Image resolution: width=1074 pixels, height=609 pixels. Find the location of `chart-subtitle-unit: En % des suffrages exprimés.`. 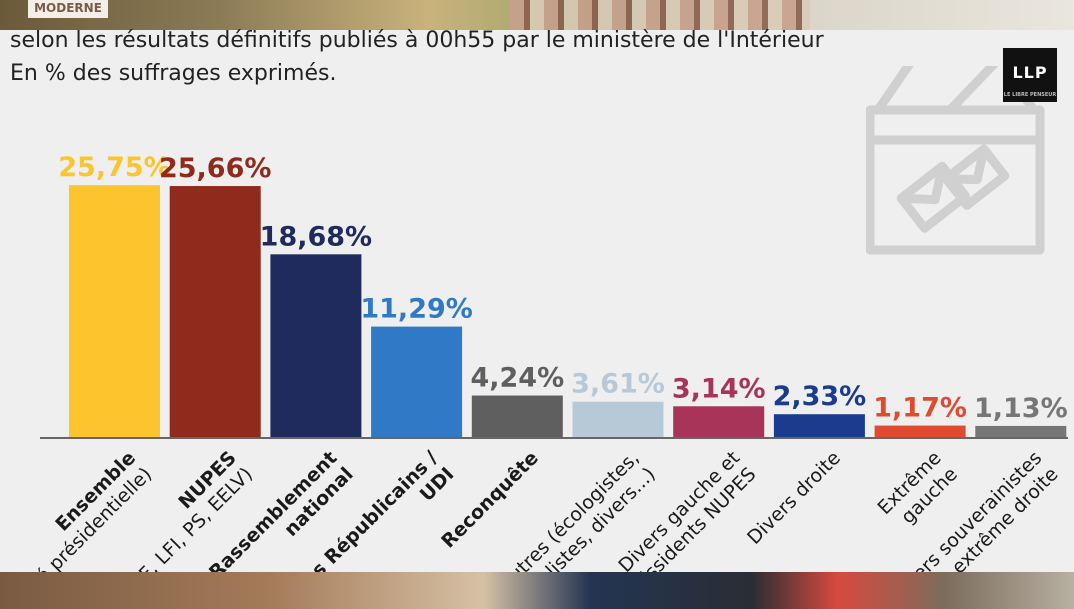

chart-subtitle-unit: En % des suffrages exprimés. is located at coordinates (173, 73).